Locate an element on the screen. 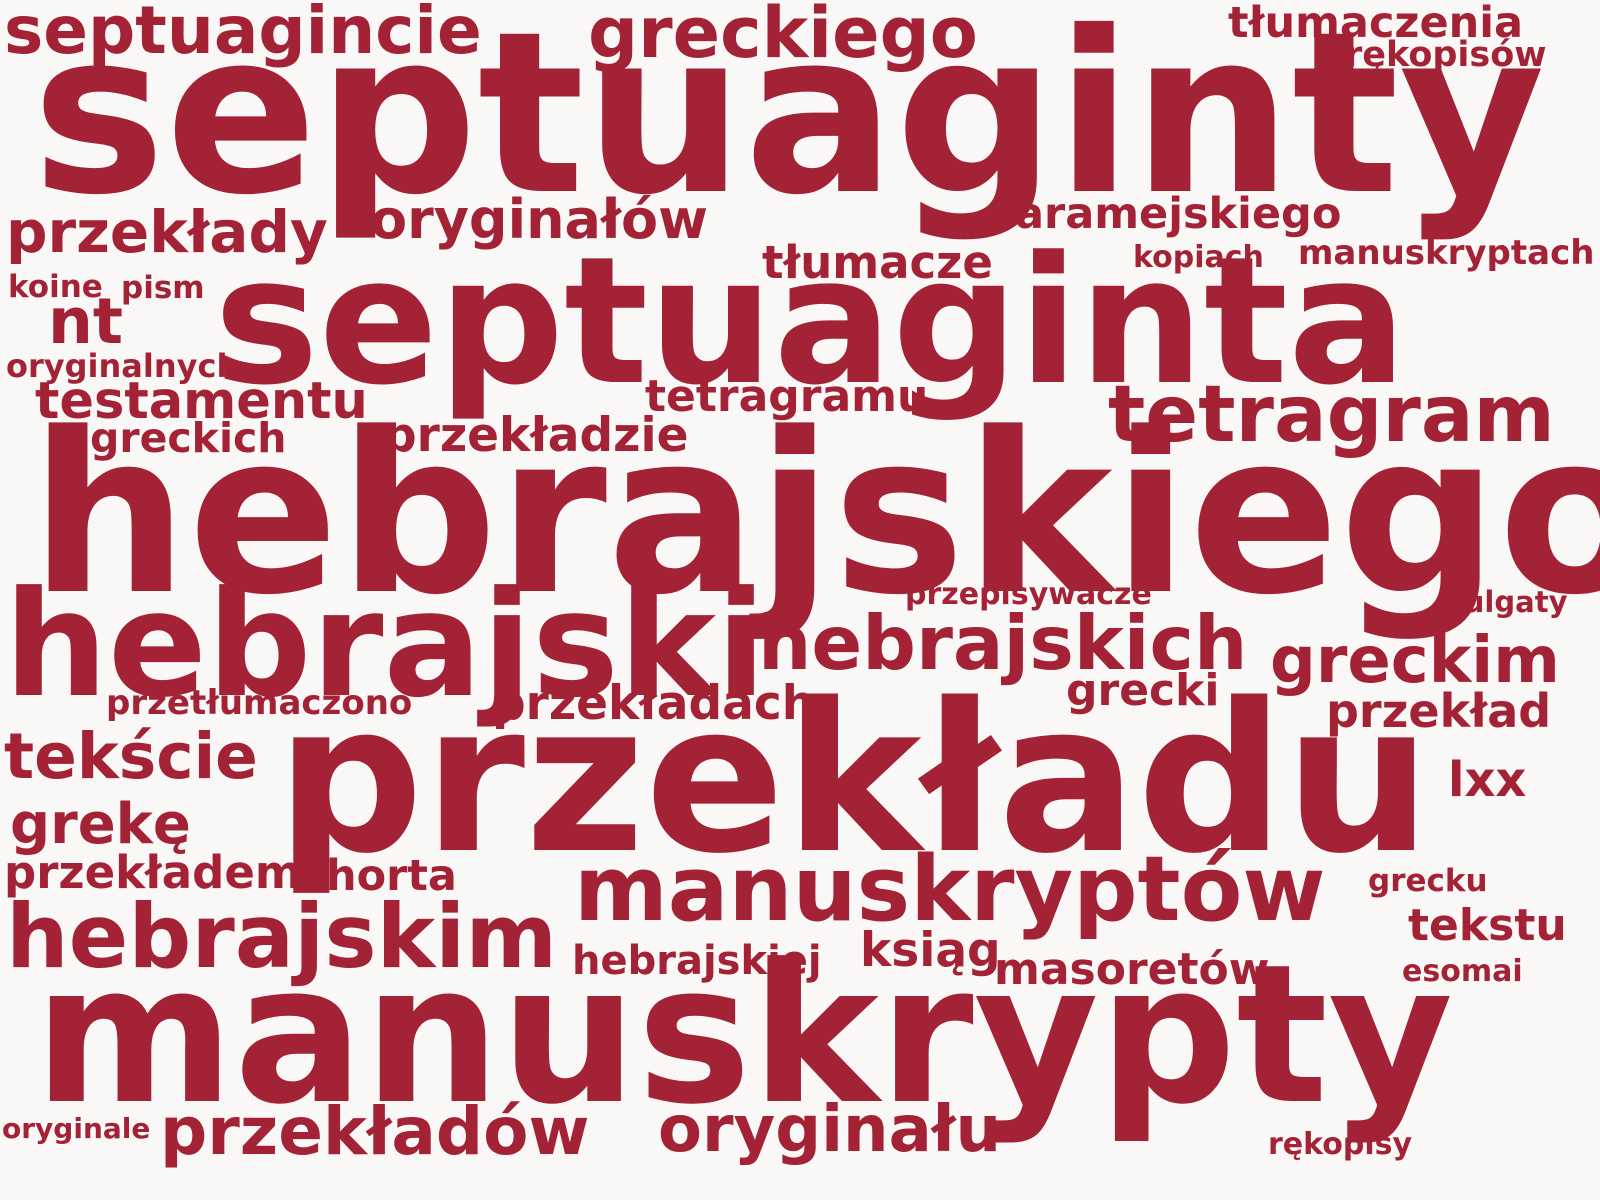 The image size is (1600, 1200). word: przekładem is located at coordinates (153, 872).